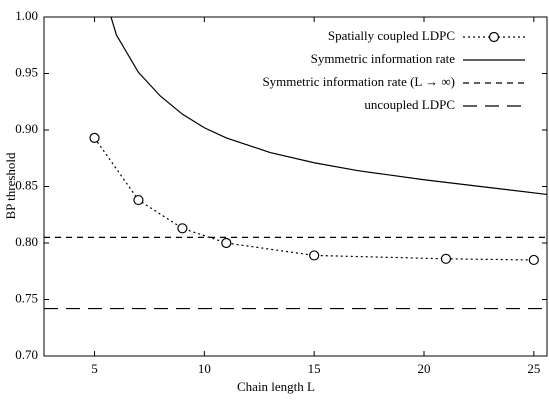  I want to click on x-tick-label: 25, so click(533, 368).